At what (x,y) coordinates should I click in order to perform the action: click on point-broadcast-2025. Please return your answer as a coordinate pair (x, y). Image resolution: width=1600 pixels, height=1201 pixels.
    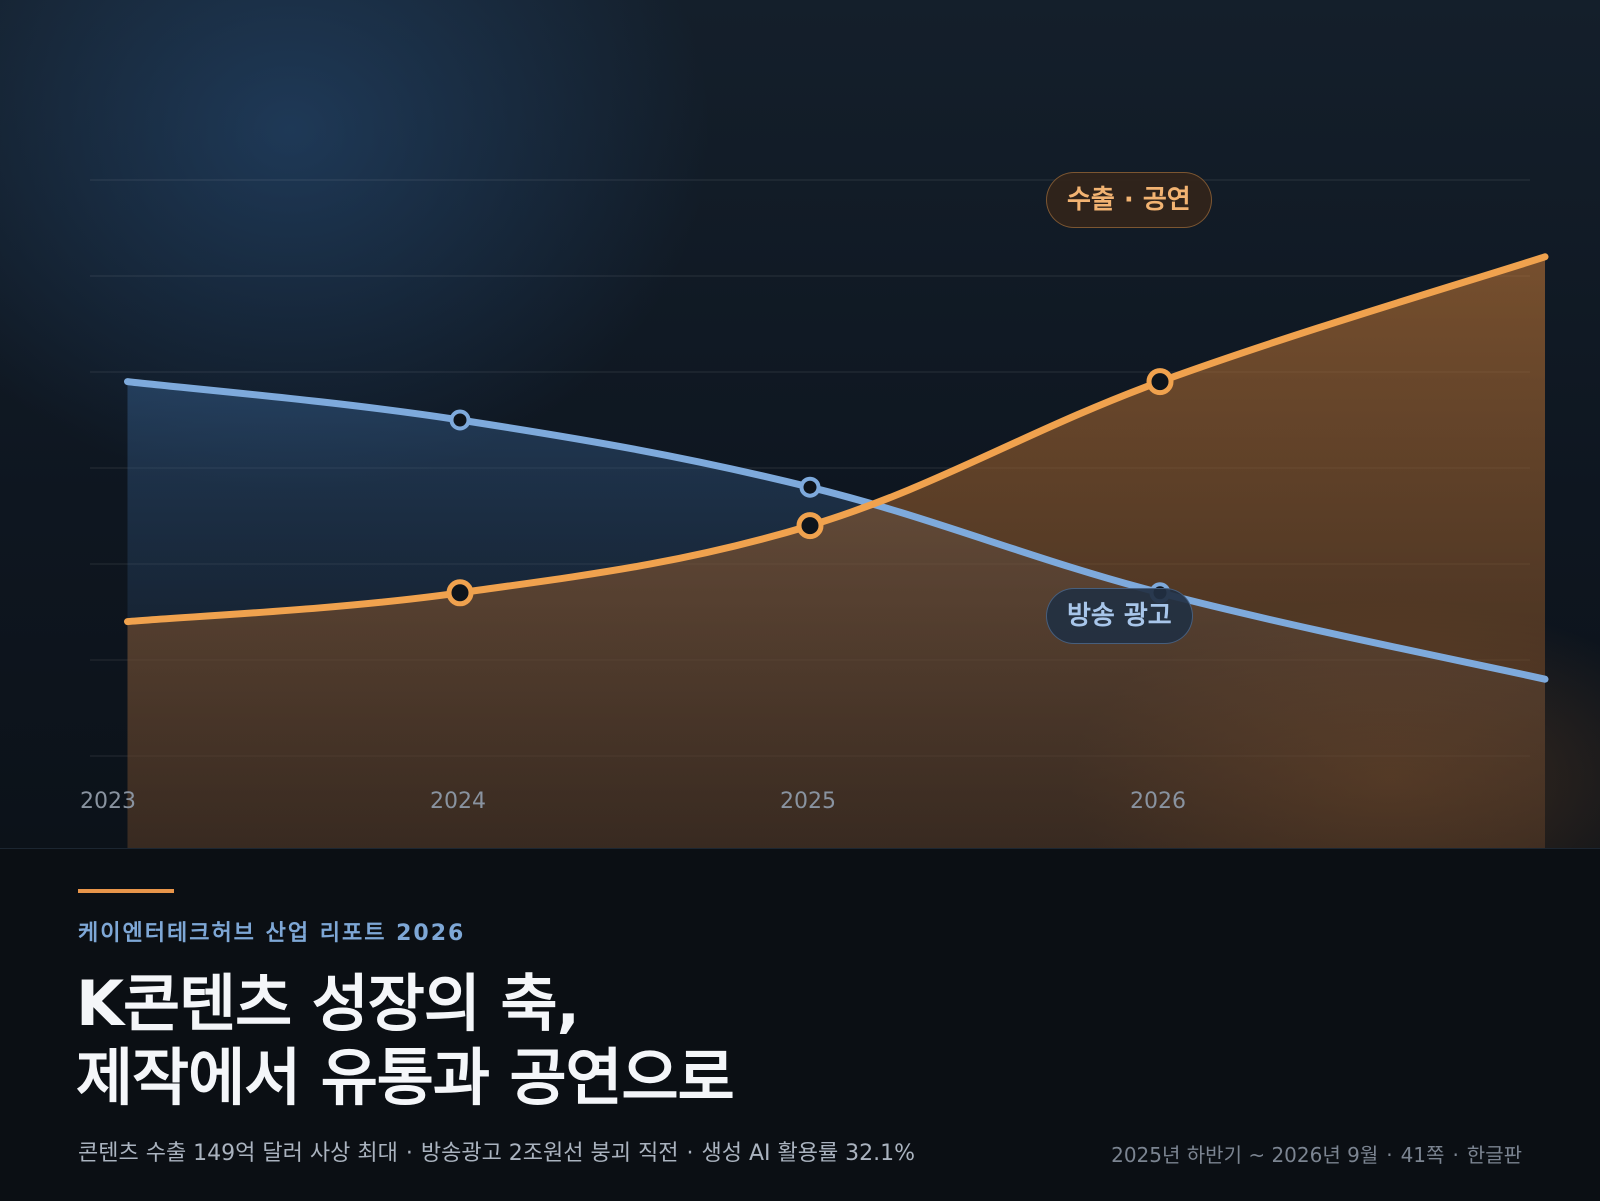
    Looking at the image, I should click on (810, 487).